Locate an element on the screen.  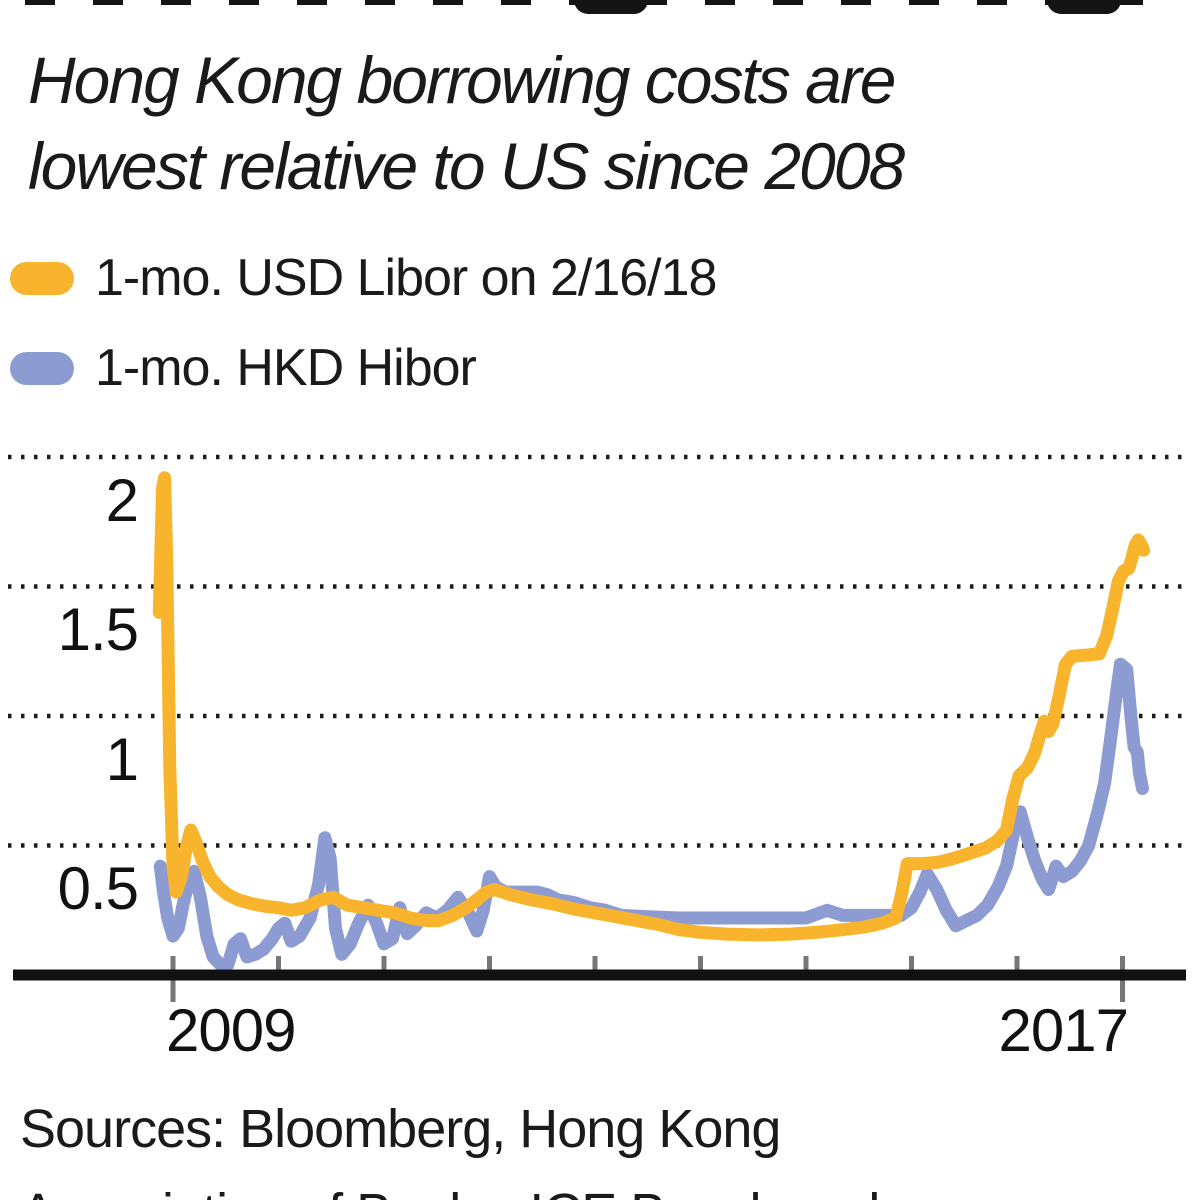
x-axis-label-2017: 2017 is located at coordinates (1063, 1030).